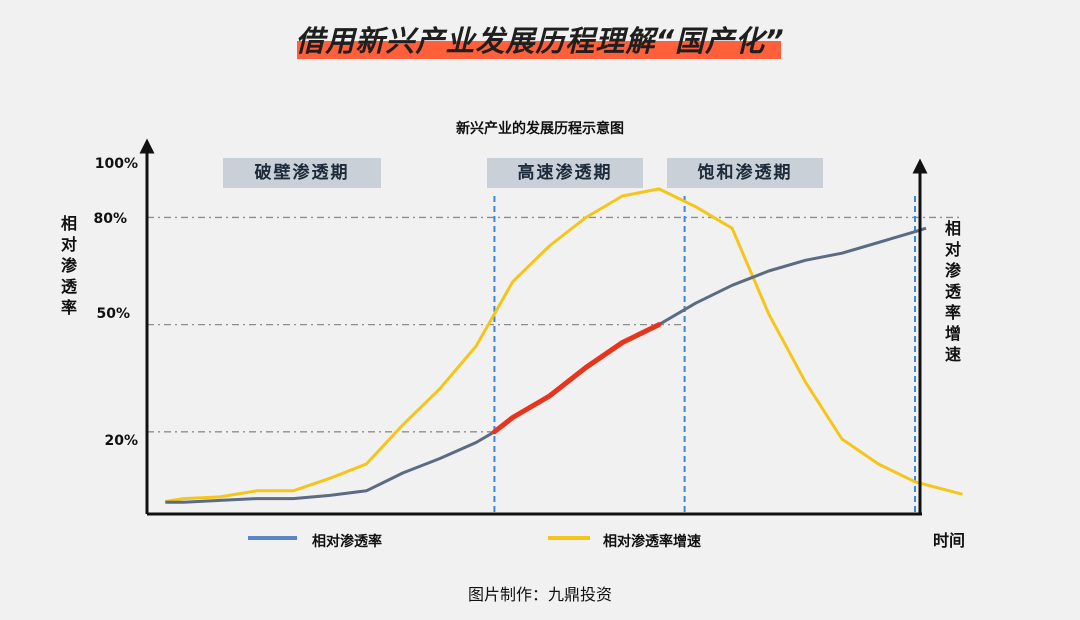  Describe the element at coordinates (745, 173) in the screenshot. I see `phase-label-saturation: 饱和渗透期` at that location.